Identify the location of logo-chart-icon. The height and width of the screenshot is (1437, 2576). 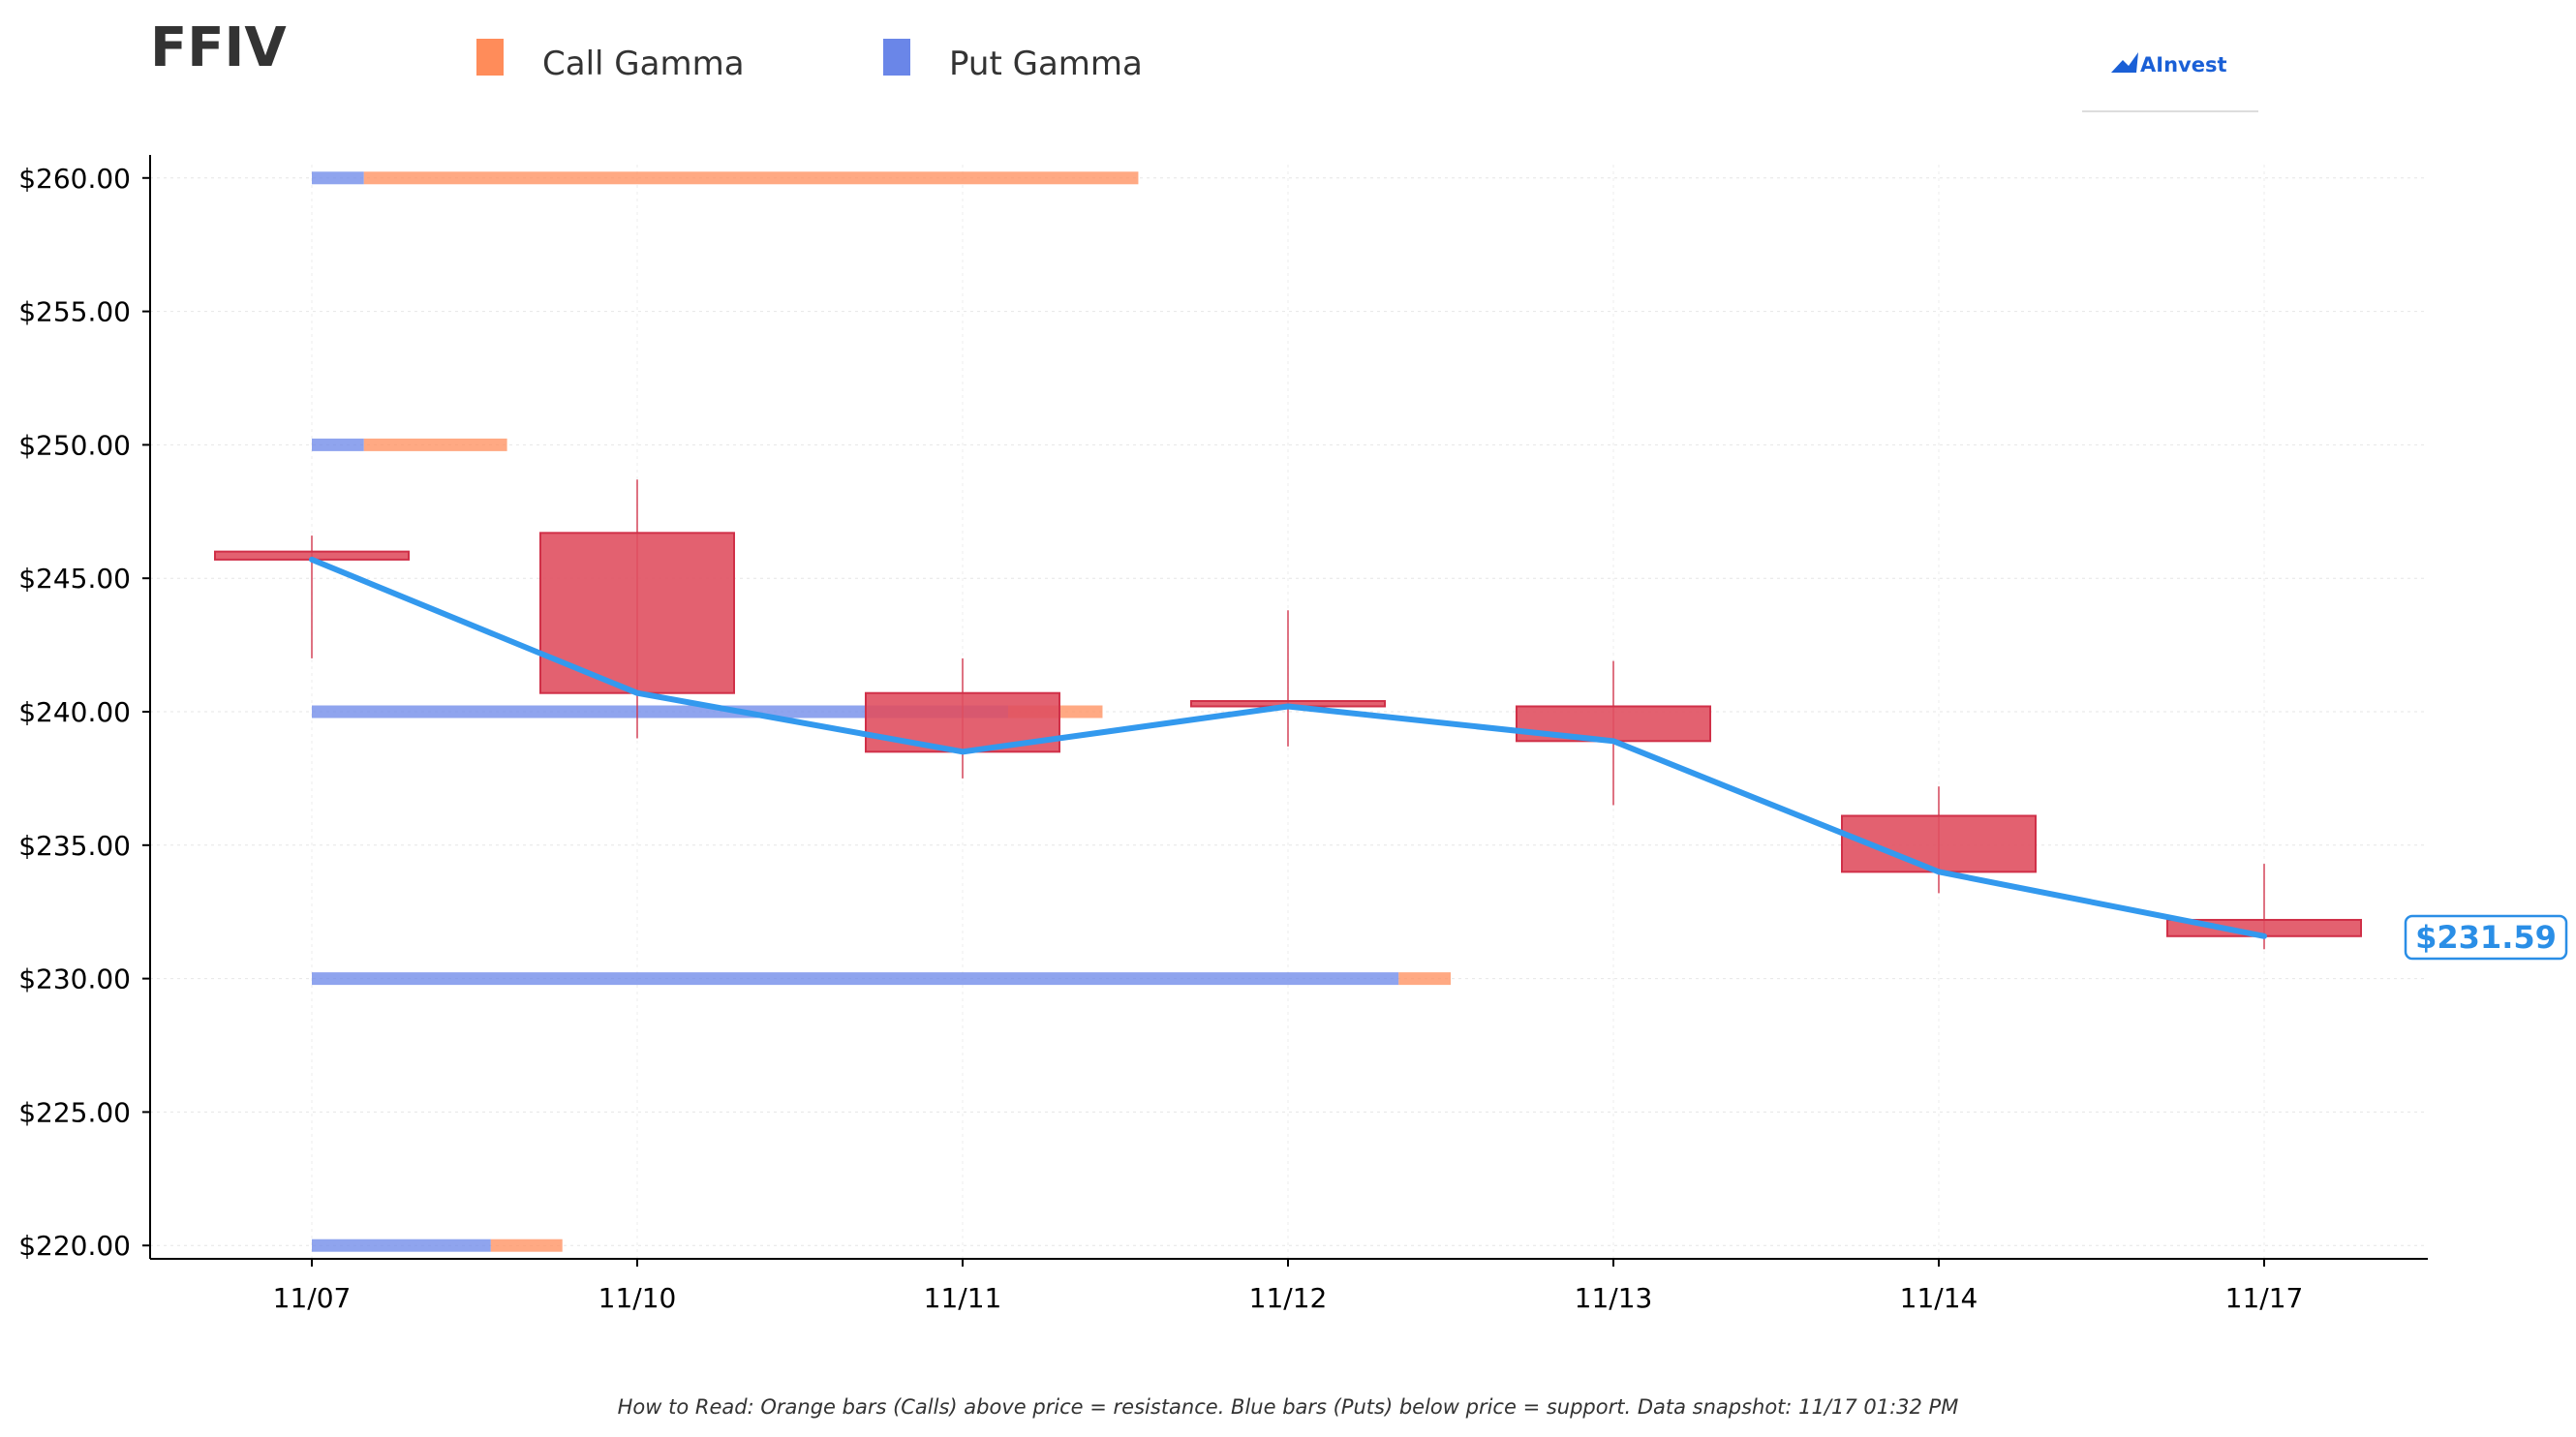
(2124, 63).